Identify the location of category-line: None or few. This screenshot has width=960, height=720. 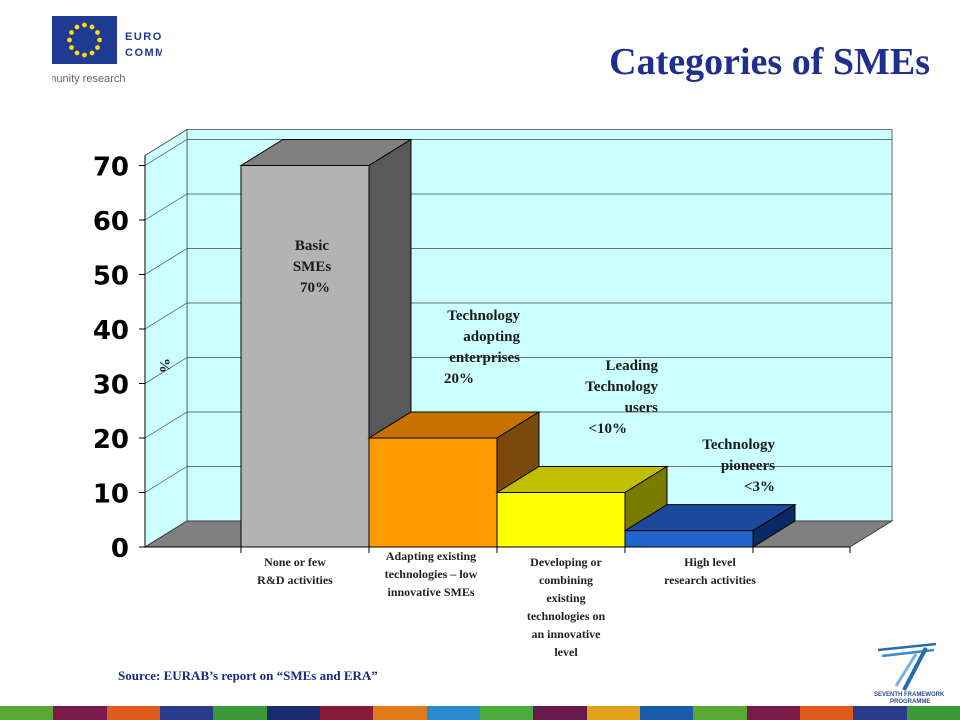
(295, 562).